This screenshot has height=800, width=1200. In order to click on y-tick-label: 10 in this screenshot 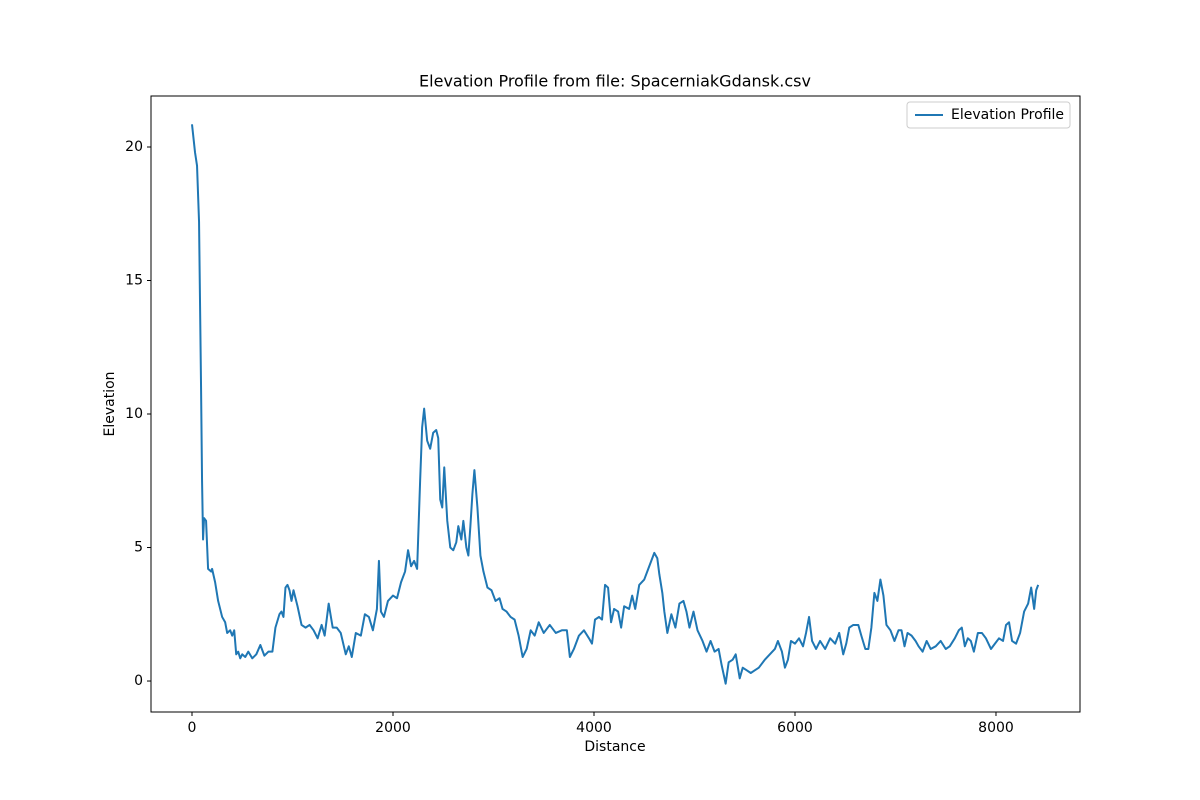, I will do `click(134, 414)`.